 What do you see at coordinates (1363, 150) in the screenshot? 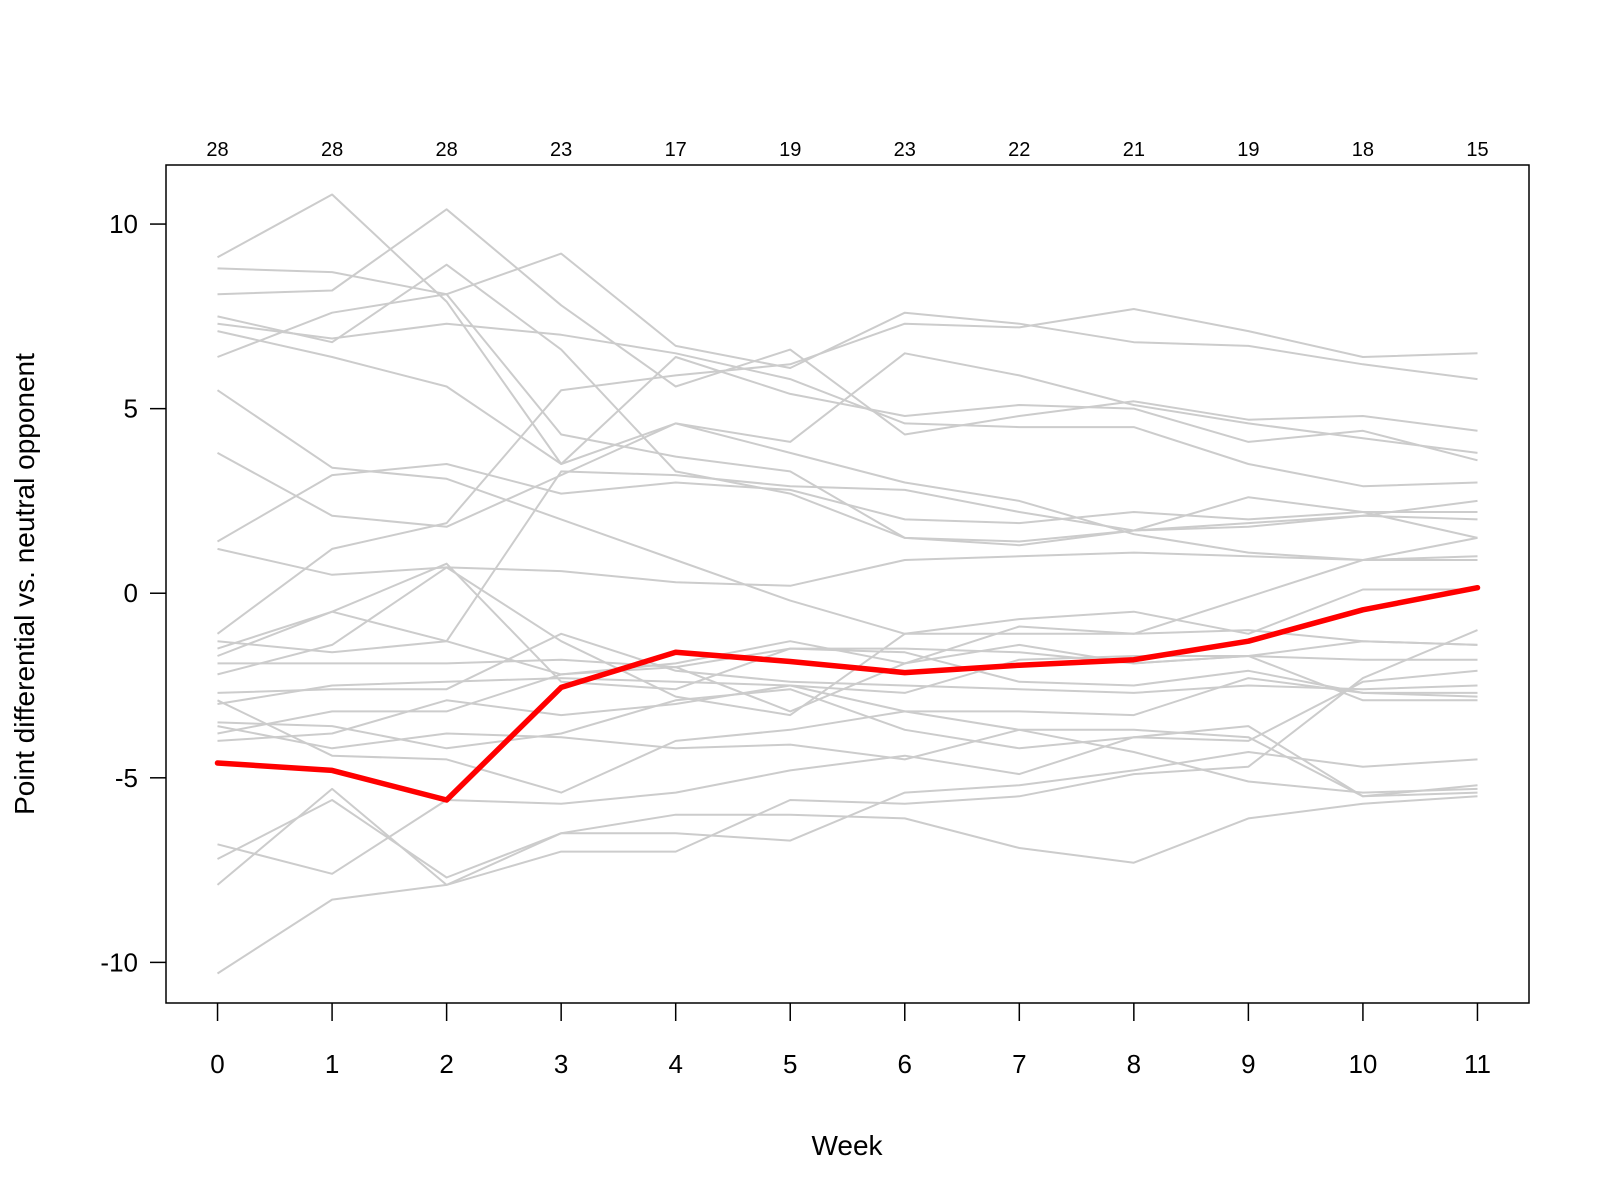
I see `top-count-label: 18` at bounding box center [1363, 150].